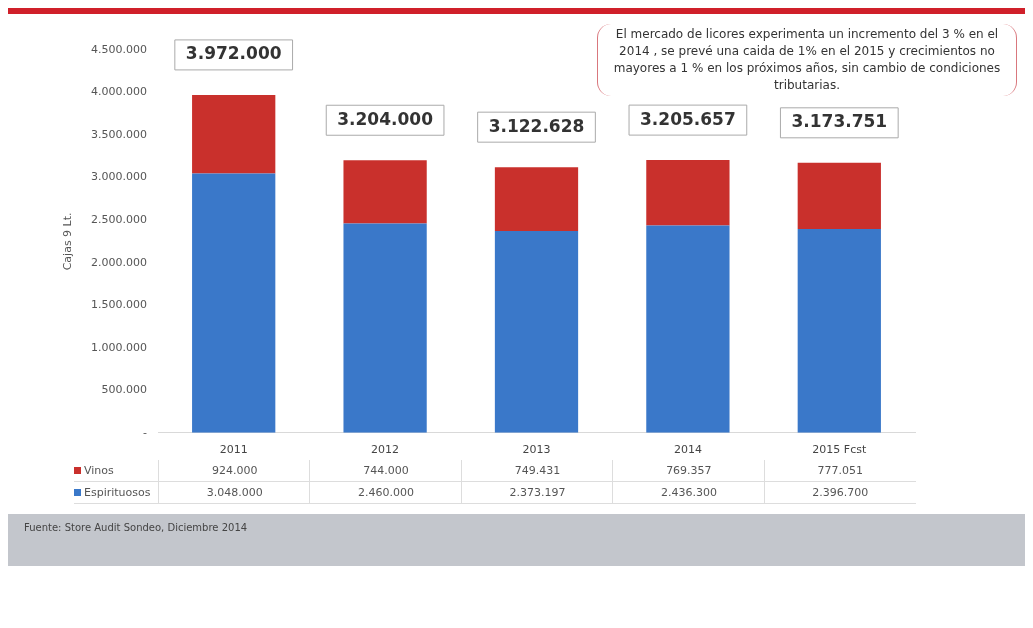 The width and height of the screenshot is (1033, 628). What do you see at coordinates (119, 177) in the screenshot?
I see `y-tick-label: 3.000.000` at bounding box center [119, 177].